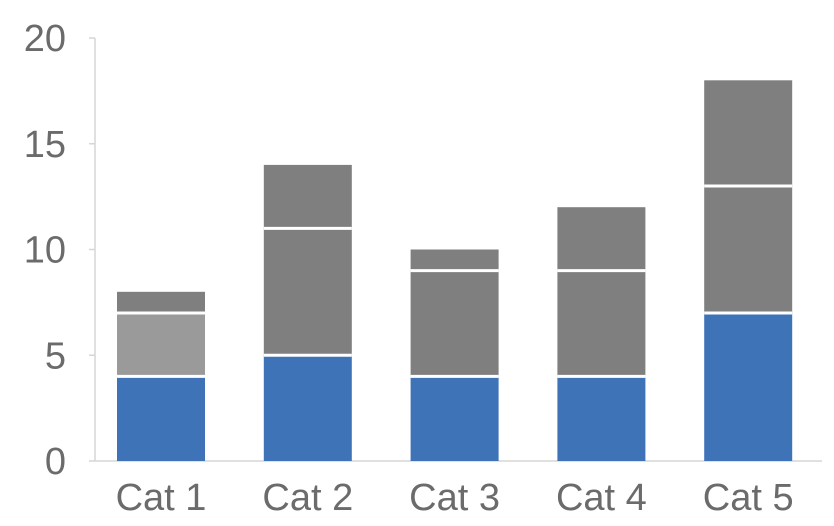 Image resolution: width=834 pixels, height=526 pixels. I want to click on x-category-label: Cat 4, so click(601, 498).